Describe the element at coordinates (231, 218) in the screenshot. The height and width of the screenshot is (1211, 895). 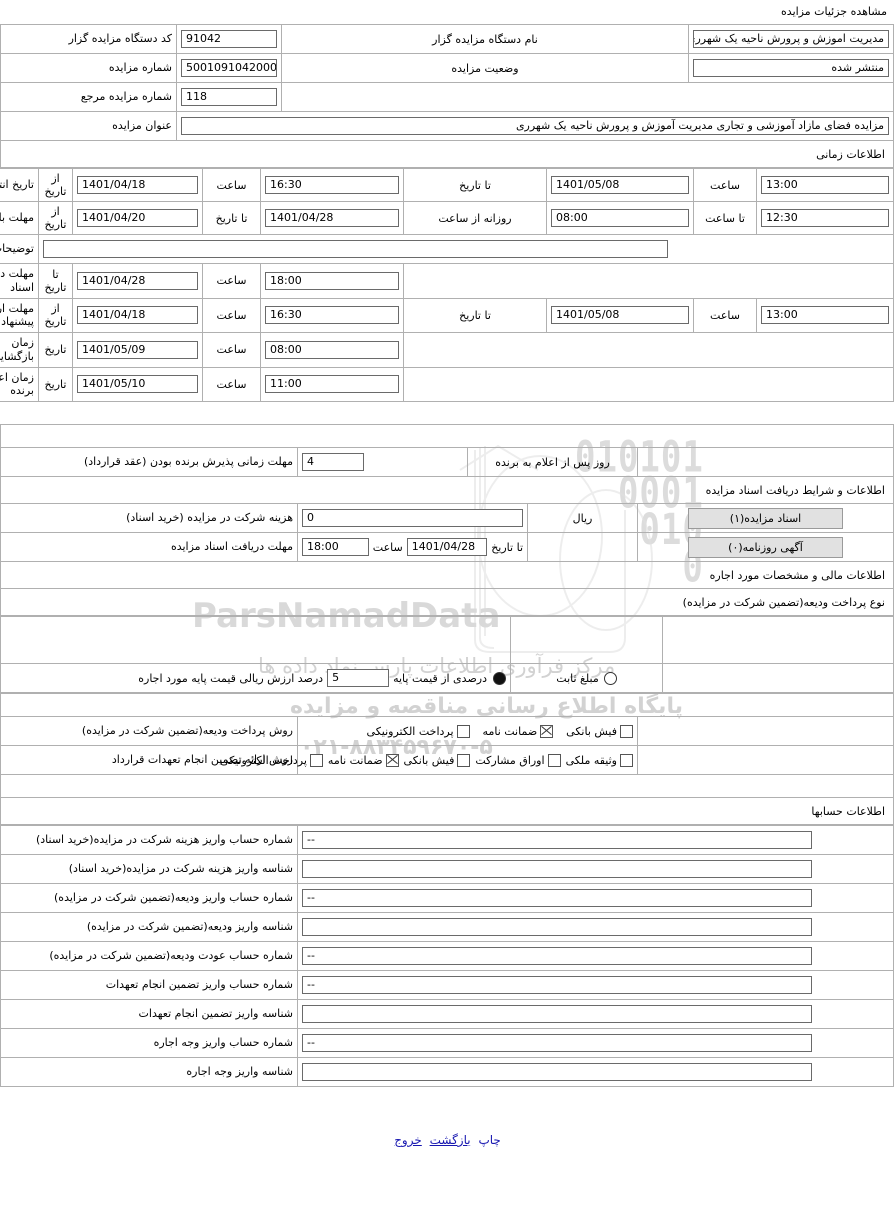
I see `visit-to-date-label: تا تاریخ` at that location.